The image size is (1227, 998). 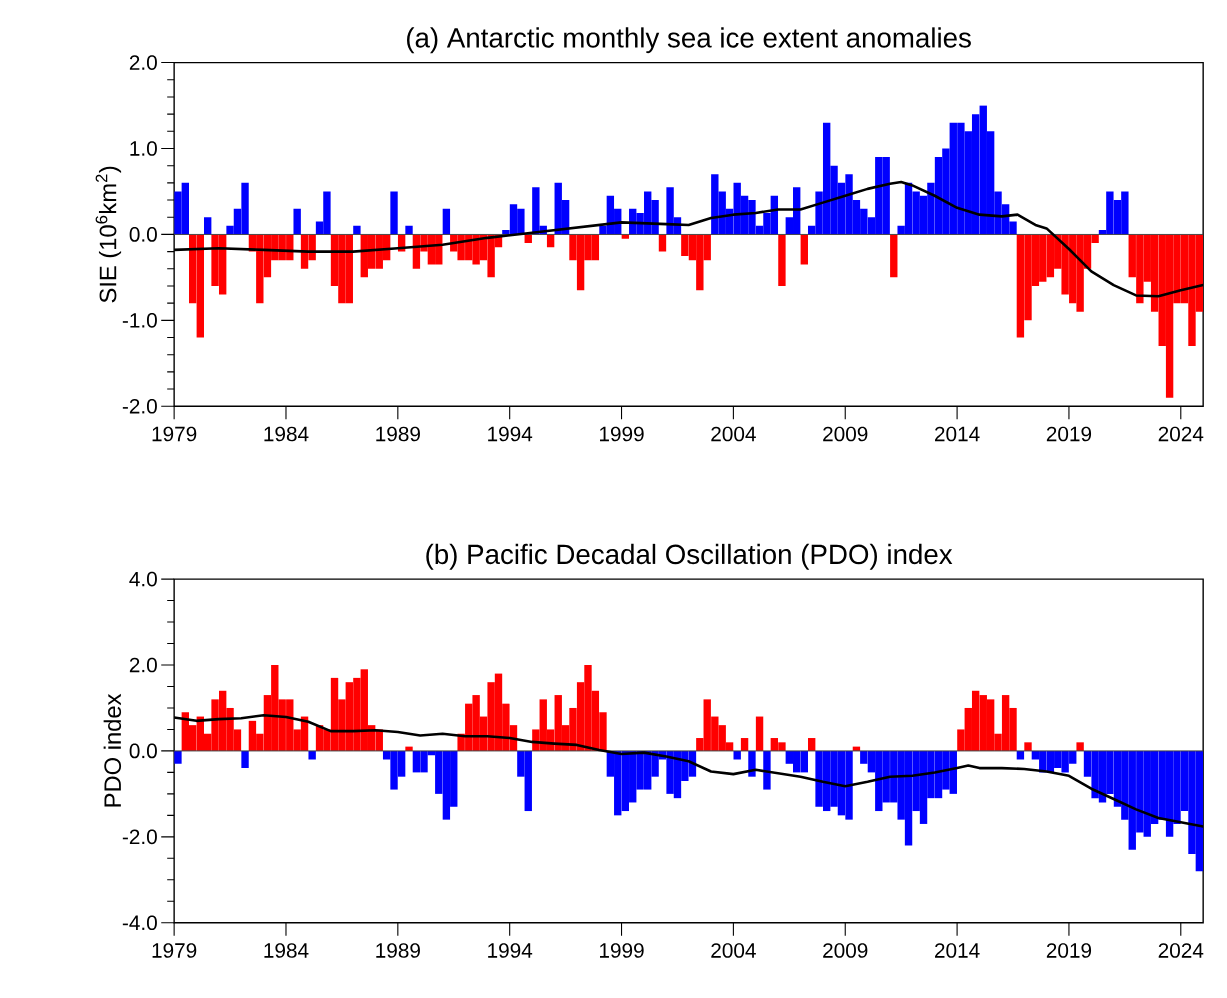 I want to click on y-tick-label: 1.0, so click(x=143, y=148).